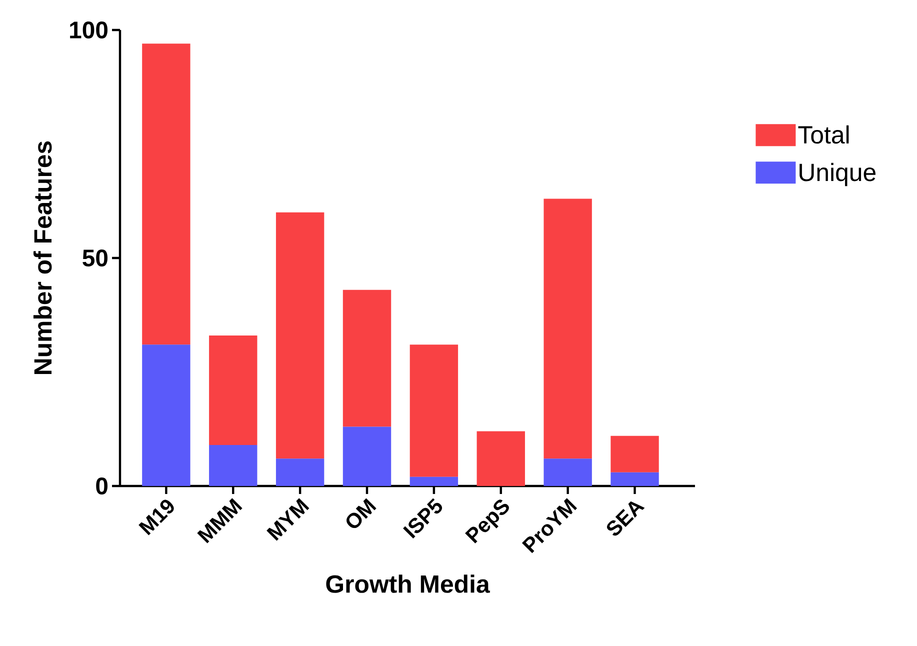  What do you see at coordinates (361, 513) in the screenshot?
I see `x-tick-label: OM` at bounding box center [361, 513].